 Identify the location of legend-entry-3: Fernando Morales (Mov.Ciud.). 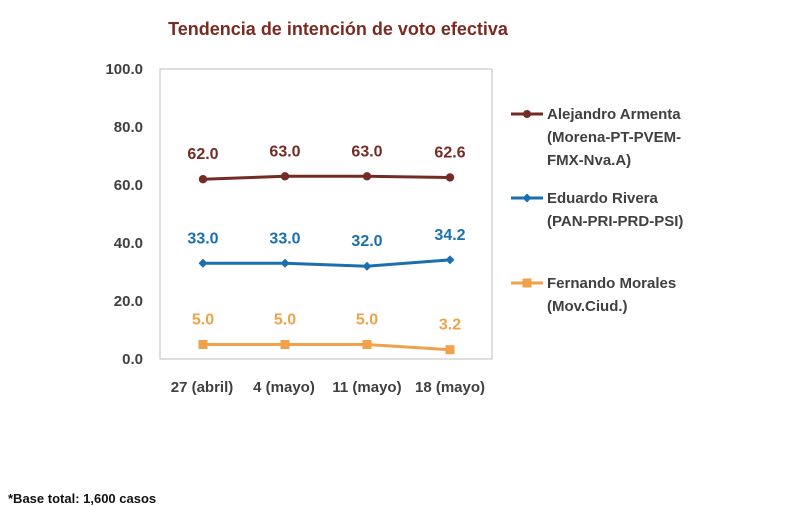
(593, 295).